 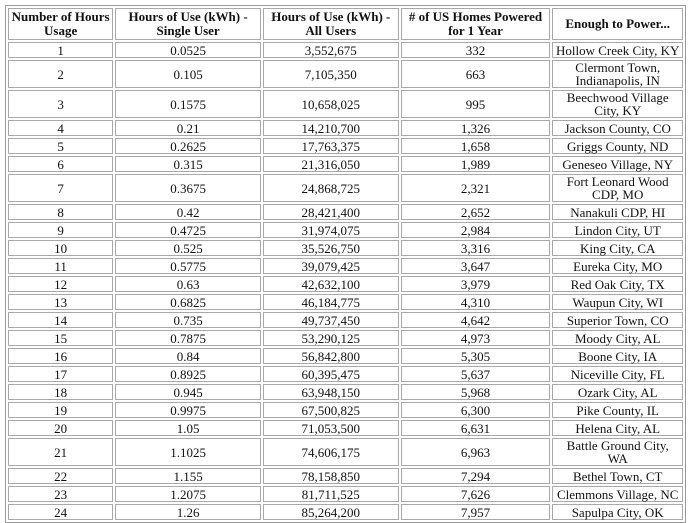 What do you see at coordinates (617, 302) in the screenshot?
I see `cell-enough-to-power: Waupun City, WI` at bounding box center [617, 302].